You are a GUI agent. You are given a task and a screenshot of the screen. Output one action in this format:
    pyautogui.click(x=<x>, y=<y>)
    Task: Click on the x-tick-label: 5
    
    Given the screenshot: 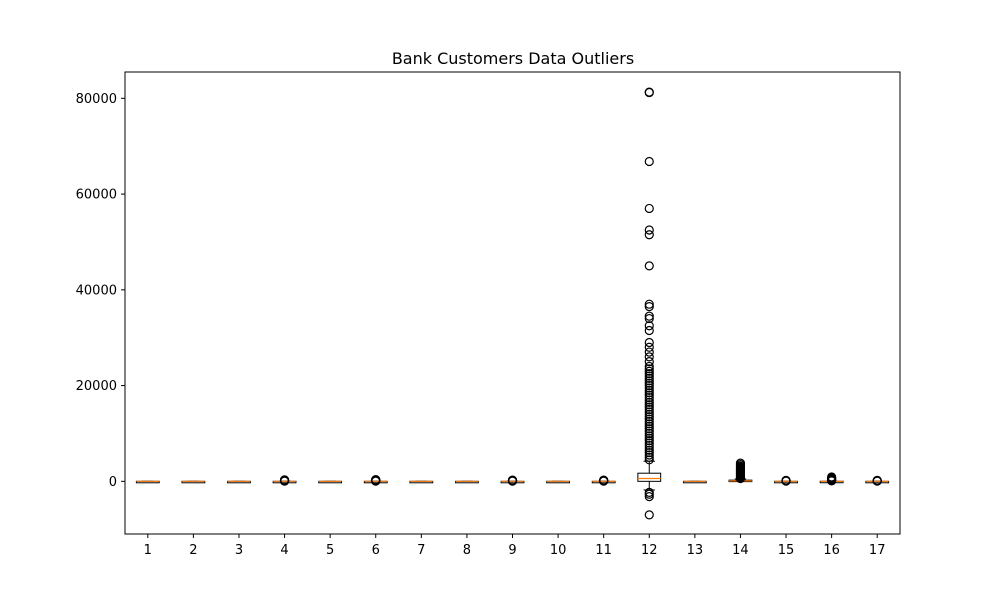 What is the action you would take?
    pyautogui.click(x=330, y=550)
    